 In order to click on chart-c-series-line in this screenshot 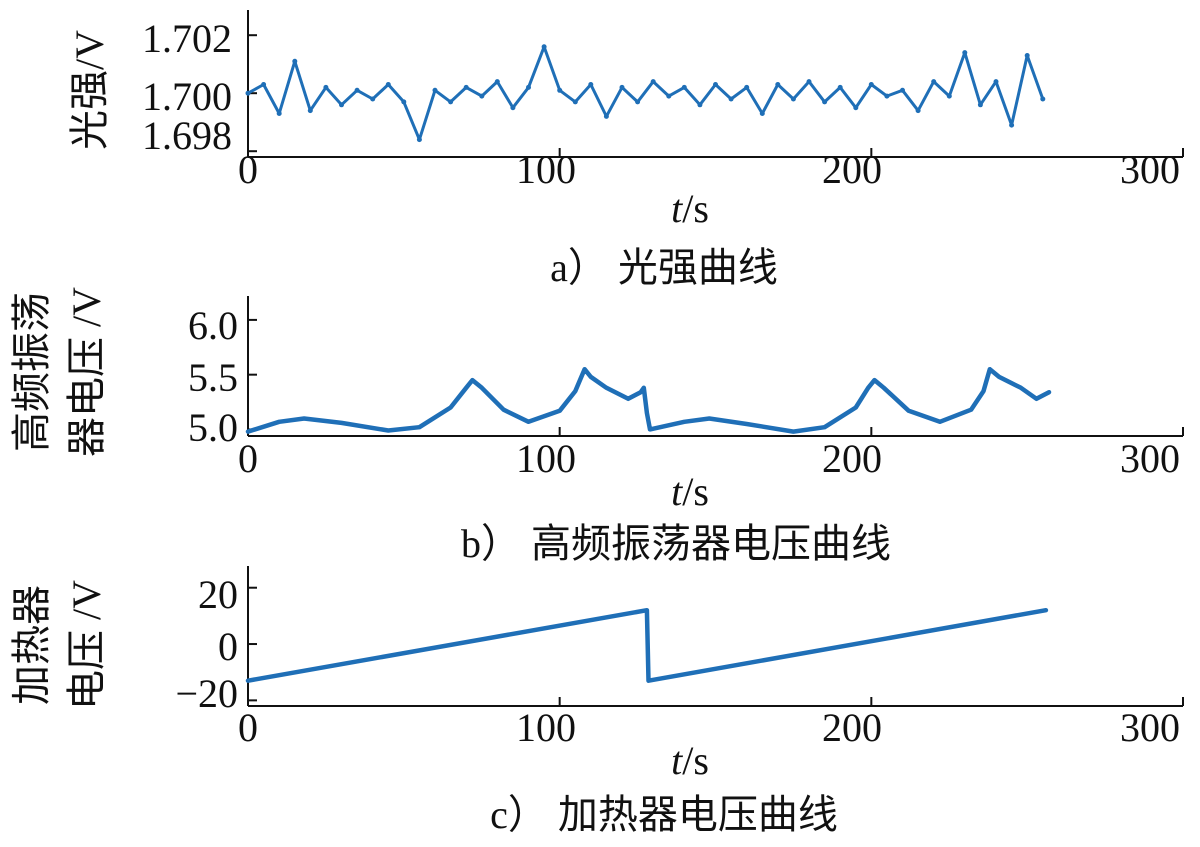, I will do `click(647, 645)`.